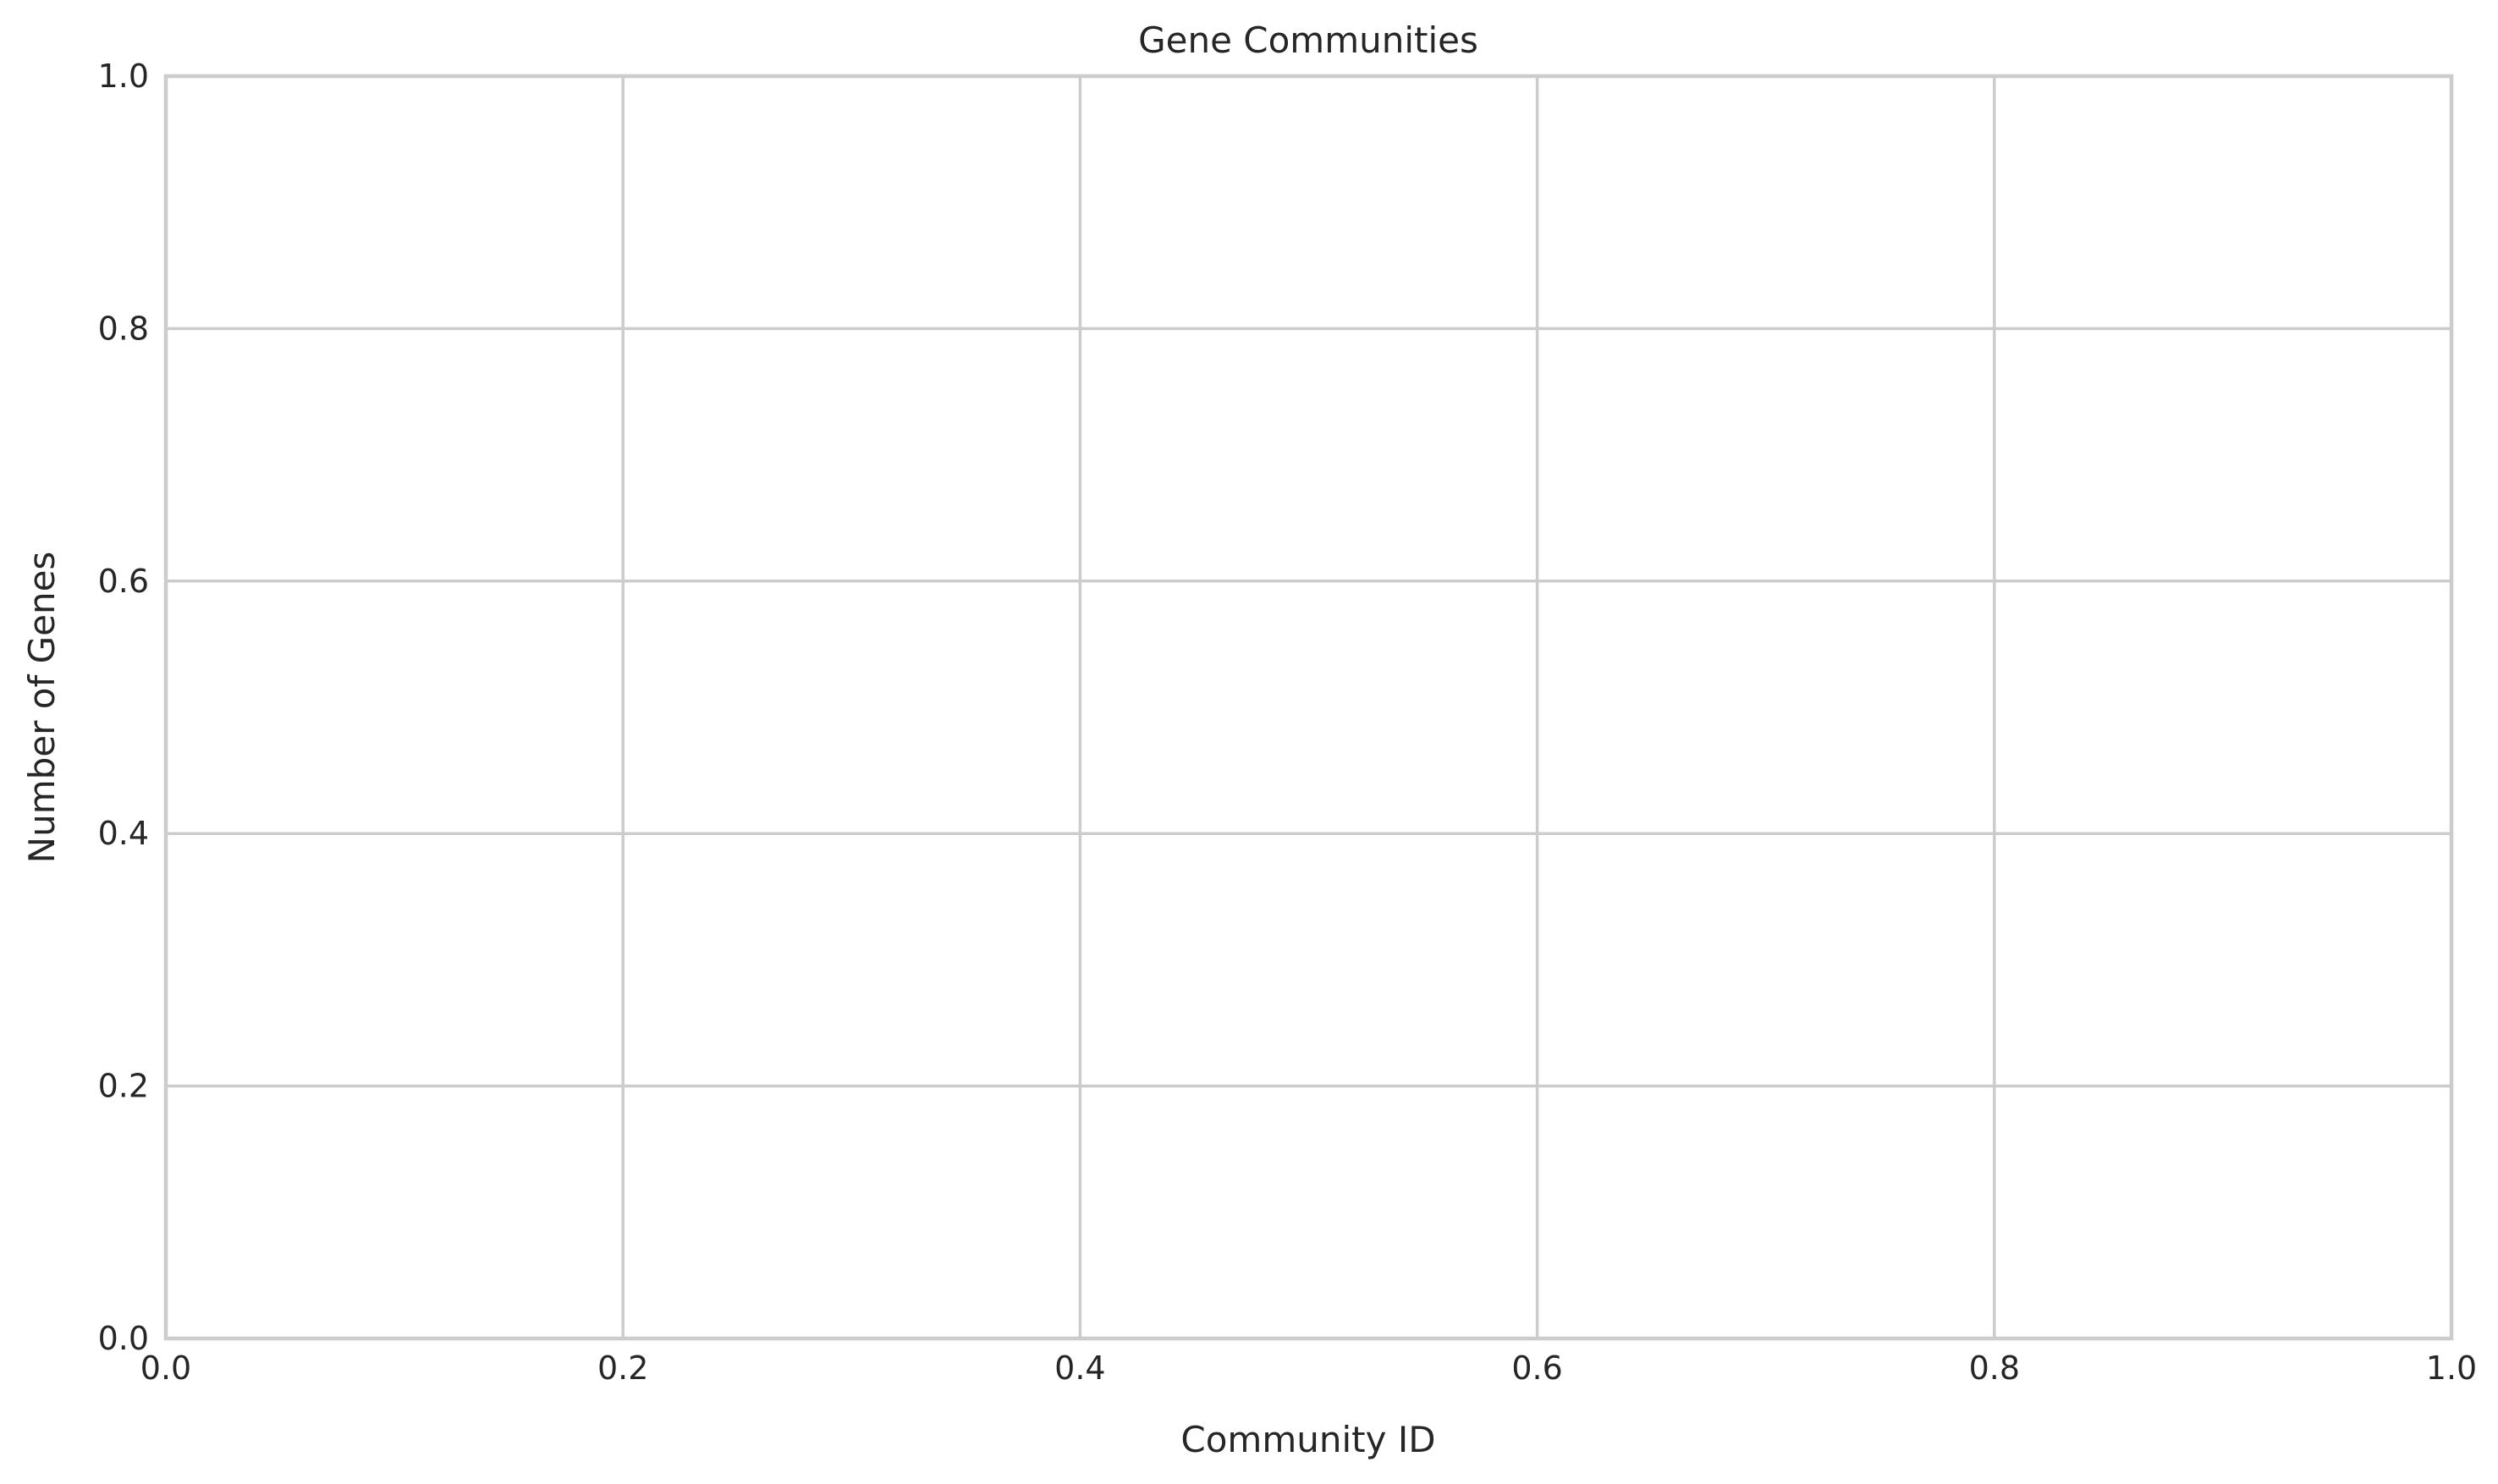 The height and width of the screenshot is (1484, 2498). I want to click on y-tick-labels: 0.0 0.2 0.4 0.6 0.8 1.0, so click(123, 707).